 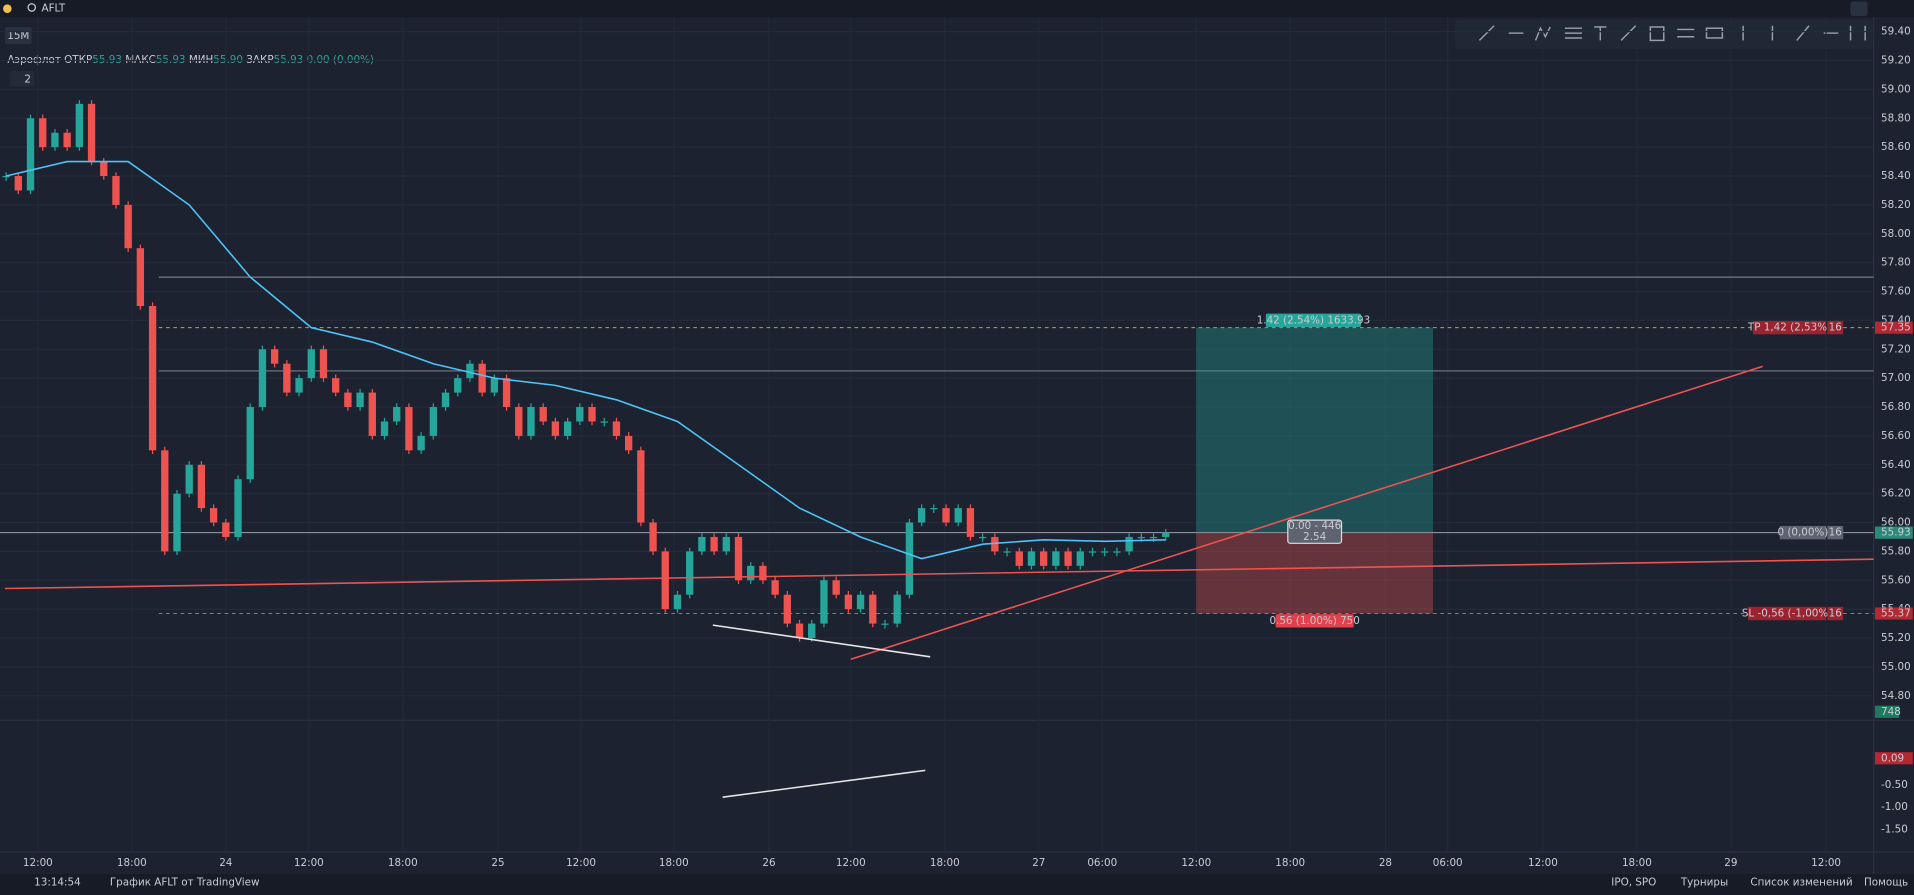 What do you see at coordinates (18, 36) in the screenshot?
I see `interval: 15M` at bounding box center [18, 36].